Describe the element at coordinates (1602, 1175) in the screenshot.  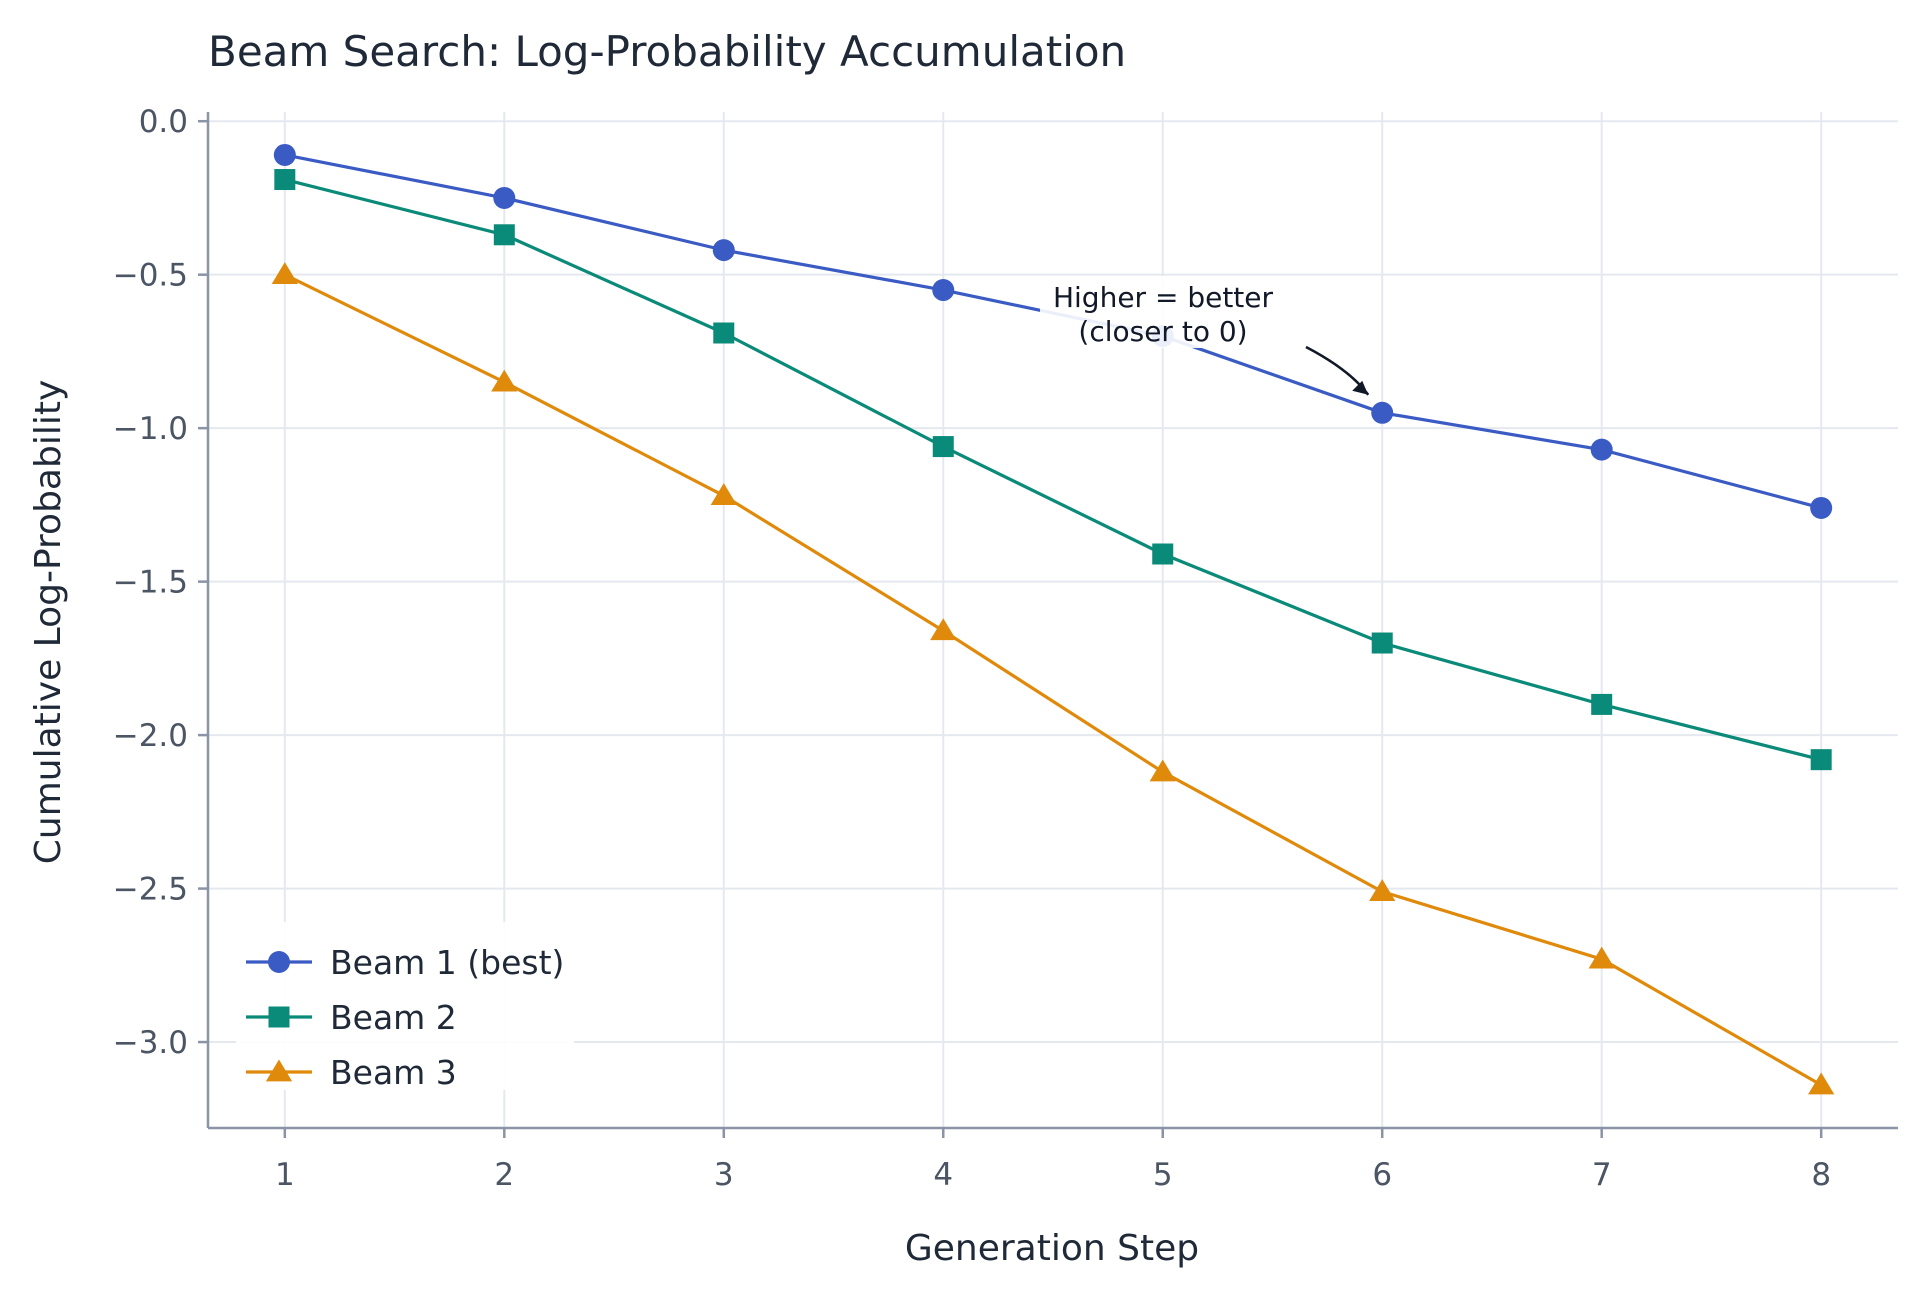
I see `x-tick-label: 7` at that location.